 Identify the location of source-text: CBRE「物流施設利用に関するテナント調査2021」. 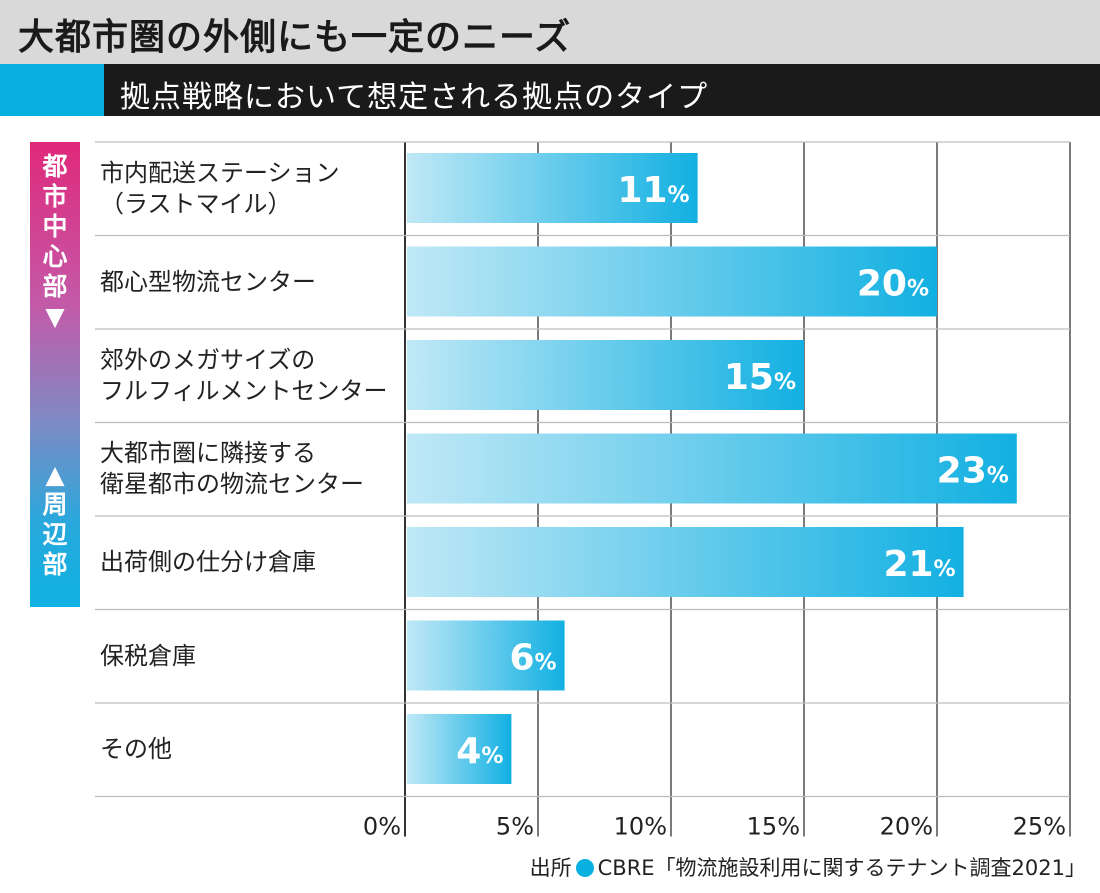
(841, 868).